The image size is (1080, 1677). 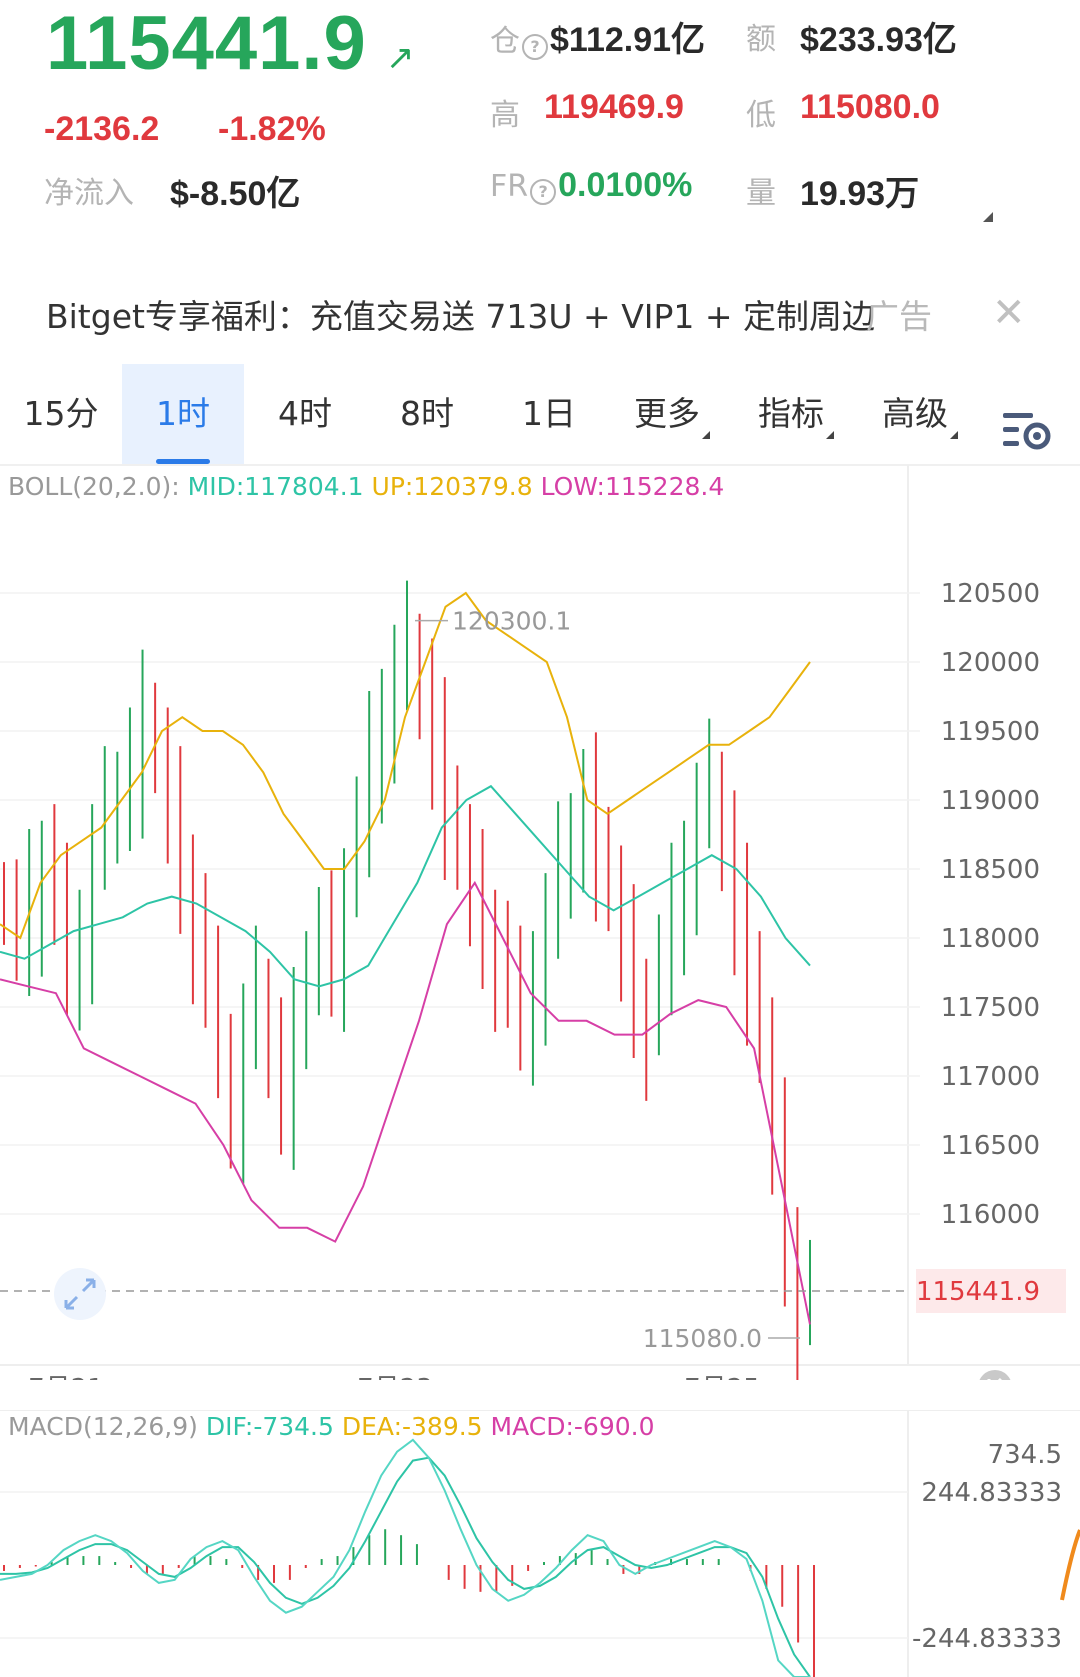 I want to click on change-percent: -1.82%, so click(x=272, y=129).